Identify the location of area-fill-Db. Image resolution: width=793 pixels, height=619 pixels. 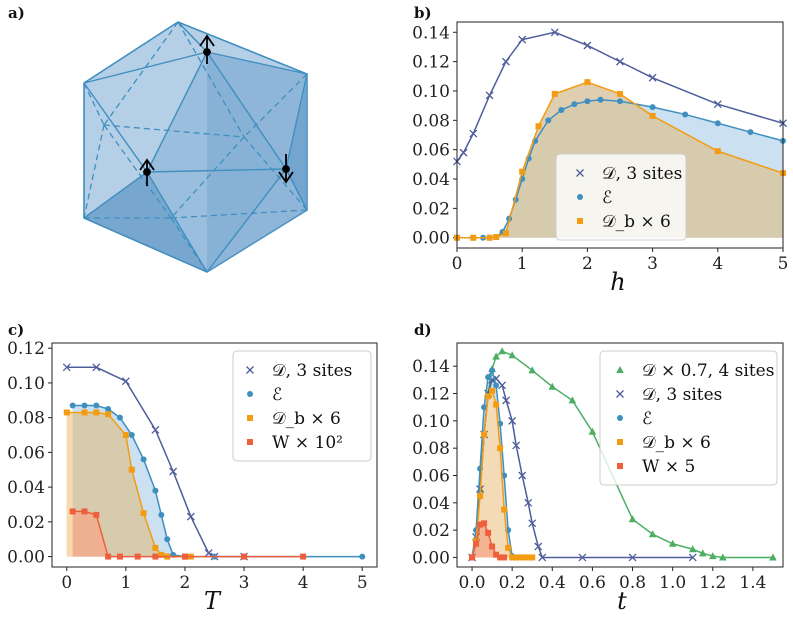
(502, 474).